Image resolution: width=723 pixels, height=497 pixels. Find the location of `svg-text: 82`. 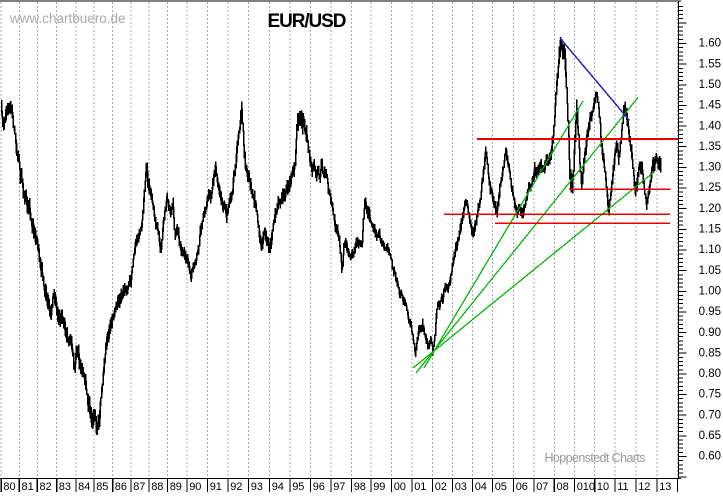

svg-text: 82 is located at coordinates (46, 486).